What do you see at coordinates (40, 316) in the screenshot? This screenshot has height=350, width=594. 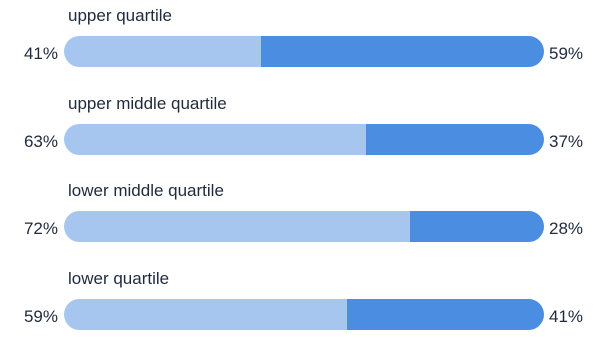 I see `left-value-label: 59%` at bounding box center [40, 316].